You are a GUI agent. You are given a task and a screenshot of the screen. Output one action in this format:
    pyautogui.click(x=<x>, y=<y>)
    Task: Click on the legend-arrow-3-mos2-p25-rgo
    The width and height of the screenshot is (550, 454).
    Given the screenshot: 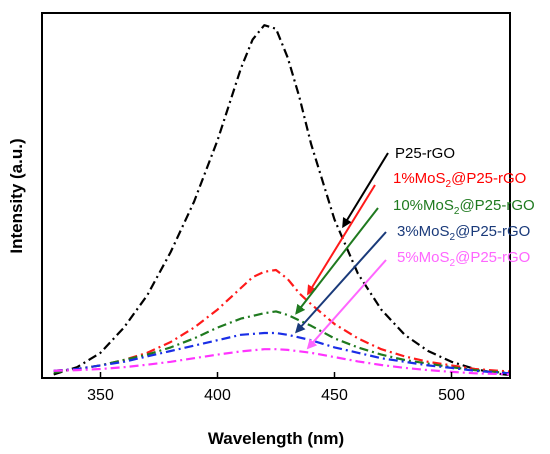 What is the action you would take?
    pyautogui.click(x=341, y=282)
    